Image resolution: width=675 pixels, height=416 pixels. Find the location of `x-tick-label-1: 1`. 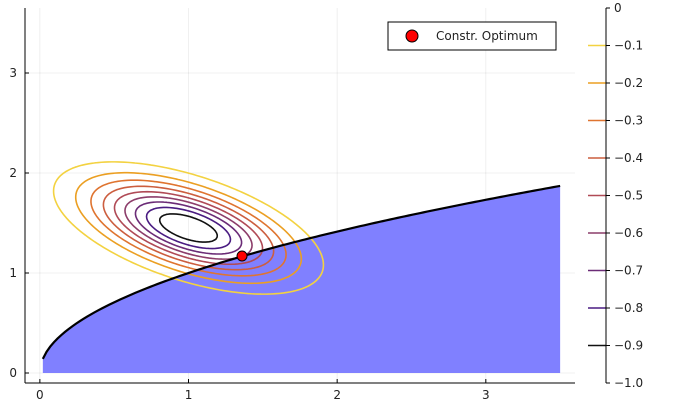

x-tick-label-1: 1 is located at coordinates (189, 395).